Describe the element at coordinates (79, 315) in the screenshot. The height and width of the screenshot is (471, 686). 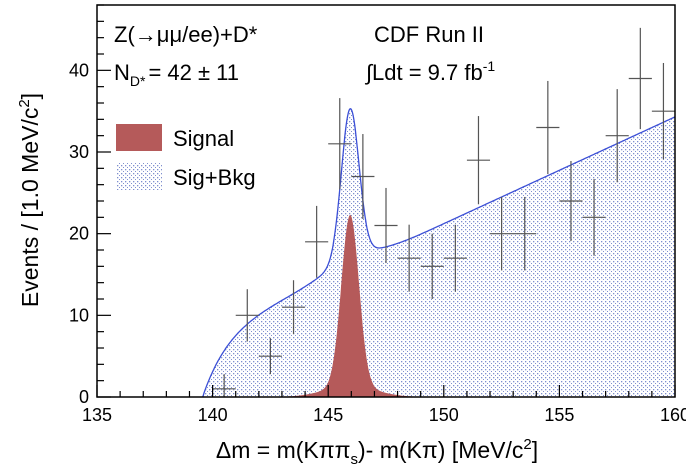
I see `y-tick-label: 10` at that location.